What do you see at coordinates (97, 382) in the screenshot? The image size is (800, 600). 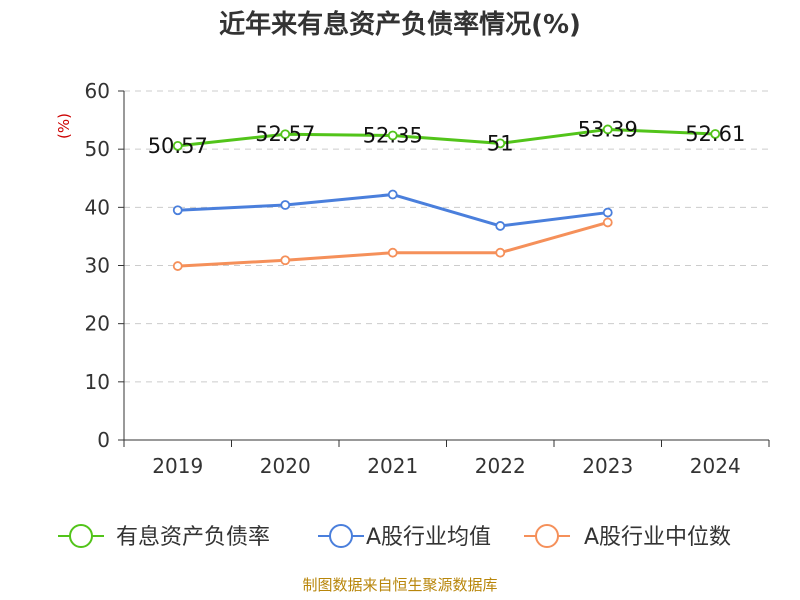 I see `y-tick-label: 10` at bounding box center [97, 382].